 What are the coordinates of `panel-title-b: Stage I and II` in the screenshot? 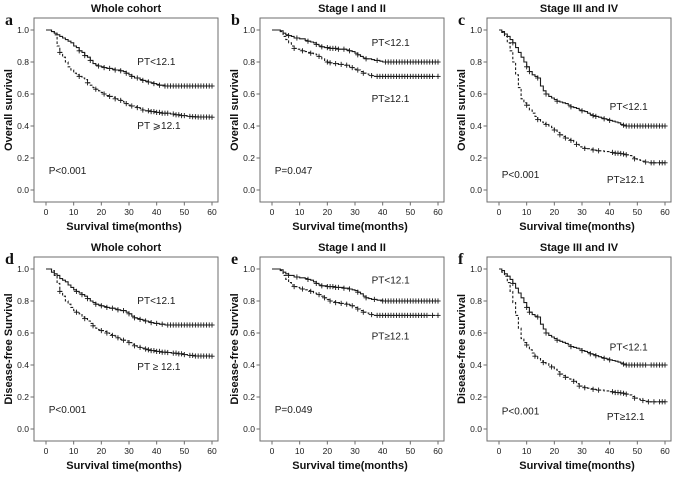 It's located at (352, 9).